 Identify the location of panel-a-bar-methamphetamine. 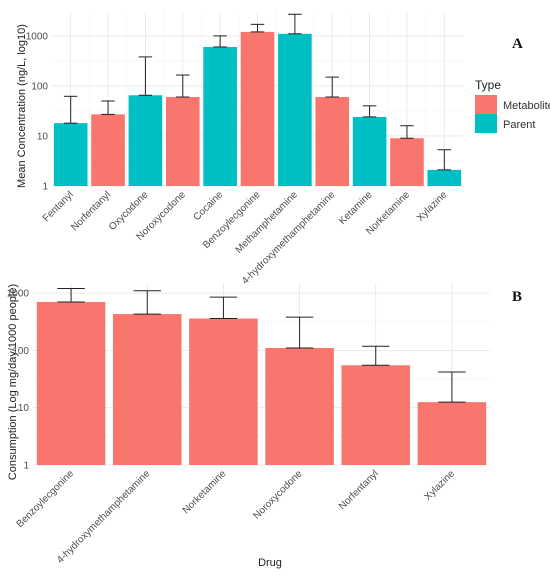
(295, 109).